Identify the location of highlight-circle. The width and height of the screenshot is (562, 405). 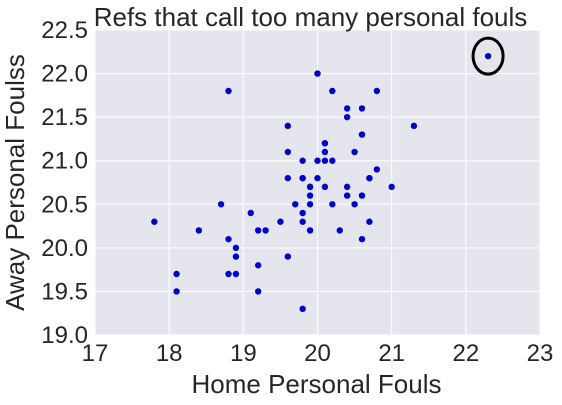
(488, 56).